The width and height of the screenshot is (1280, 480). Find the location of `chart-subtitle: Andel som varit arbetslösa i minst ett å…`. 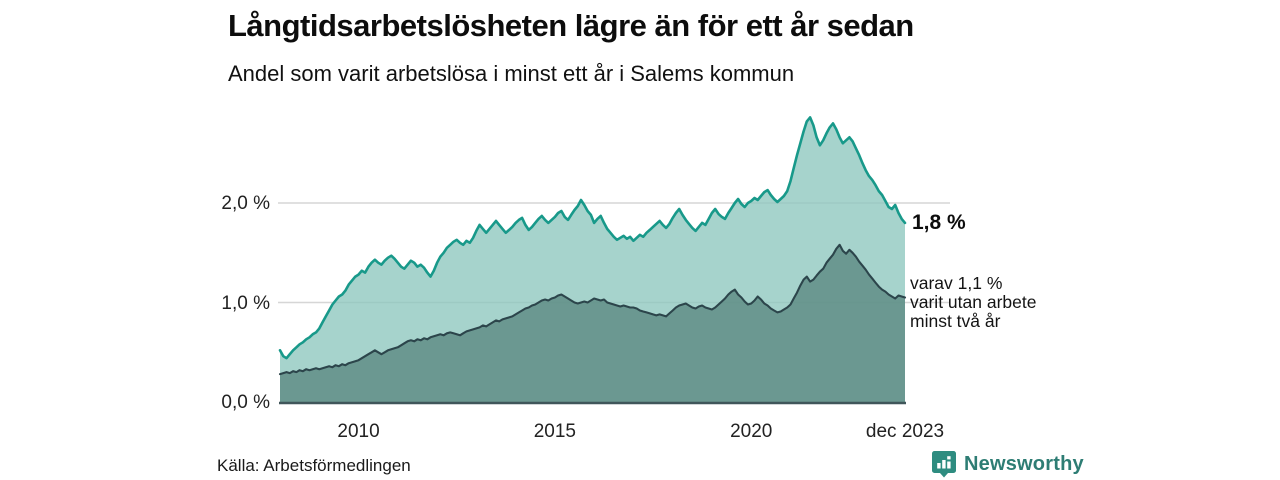

chart-subtitle: Andel som varit arbetslösa i minst ett å… is located at coordinates (511, 73).